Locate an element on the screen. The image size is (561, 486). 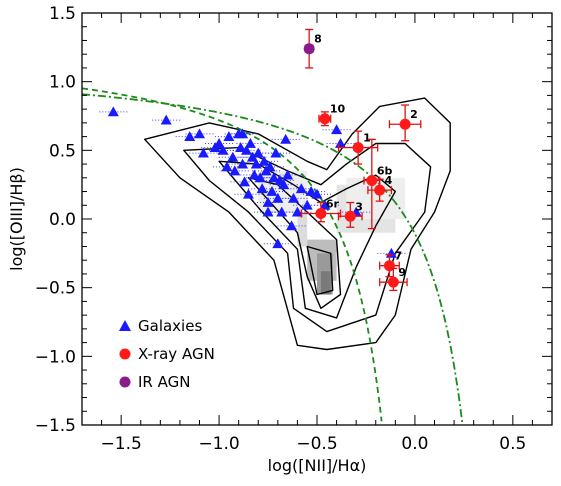
xray-agn-point: 2 is located at coordinates (405, 123).